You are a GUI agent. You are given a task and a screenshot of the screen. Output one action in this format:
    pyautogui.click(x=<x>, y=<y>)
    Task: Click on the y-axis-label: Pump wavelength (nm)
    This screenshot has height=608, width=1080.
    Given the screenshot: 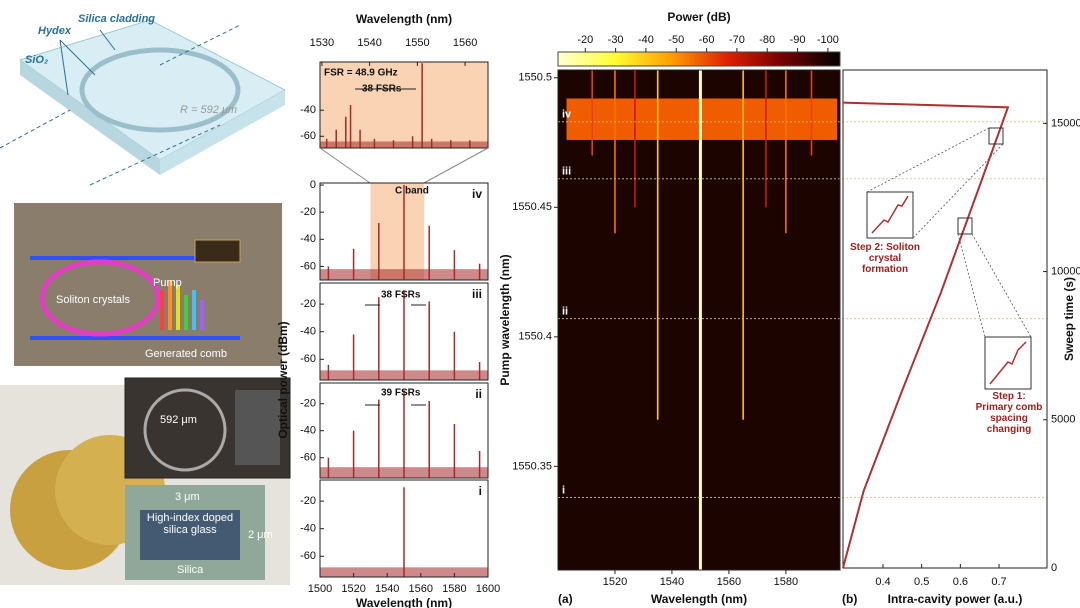 What is the action you would take?
    pyautogui.click(x=505, y=319)
    